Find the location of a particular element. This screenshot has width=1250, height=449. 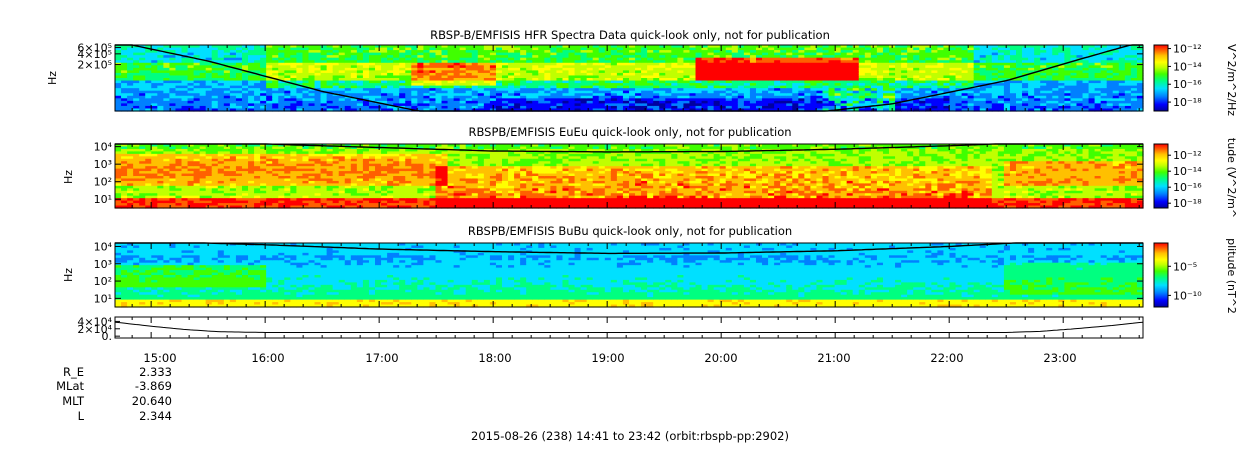

colorbar-tick-label: 10⁻¹⁸ is located at coordinates (1187, 102).